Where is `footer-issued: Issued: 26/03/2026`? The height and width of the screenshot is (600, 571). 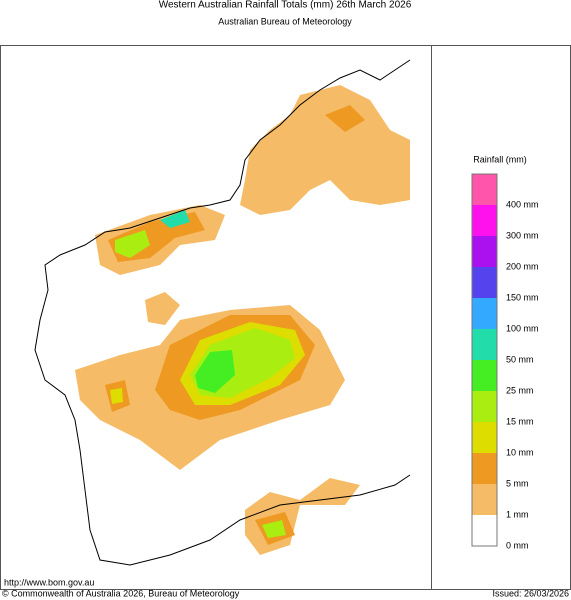 footer-issued: Issued: 26/03/2026 is located at coordinates (530, 593).